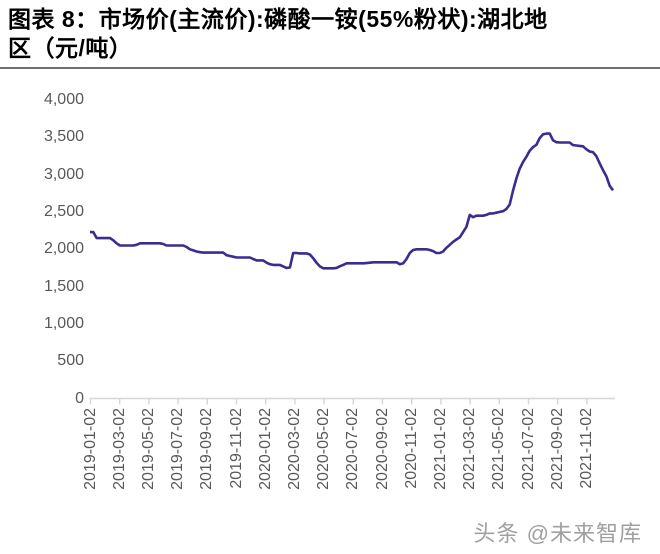 Image resolution: width=660 pixels, height=554 pixels. What do you see at coordinates (411, 448) in the screenshot?
I see `x-axis-tick-label: 2020-11-02` at bounding box center [411, 448].